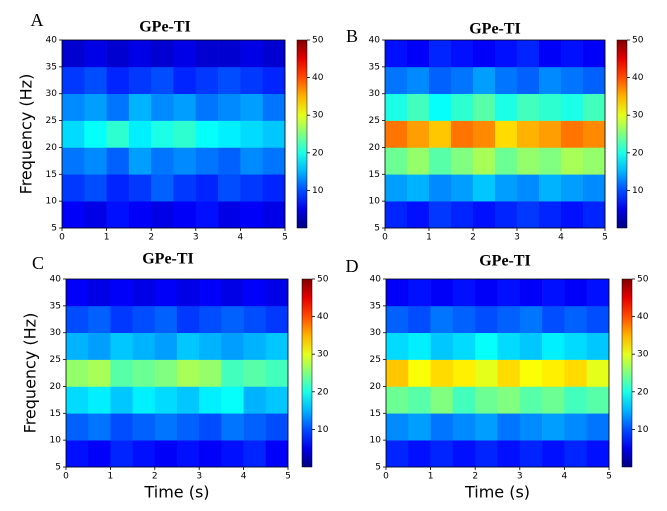 This screenshot has height=511, width=667. Describe the element at coordinates (107, 238) in the screenshot. I see `x-tick-label: 1` at that location.